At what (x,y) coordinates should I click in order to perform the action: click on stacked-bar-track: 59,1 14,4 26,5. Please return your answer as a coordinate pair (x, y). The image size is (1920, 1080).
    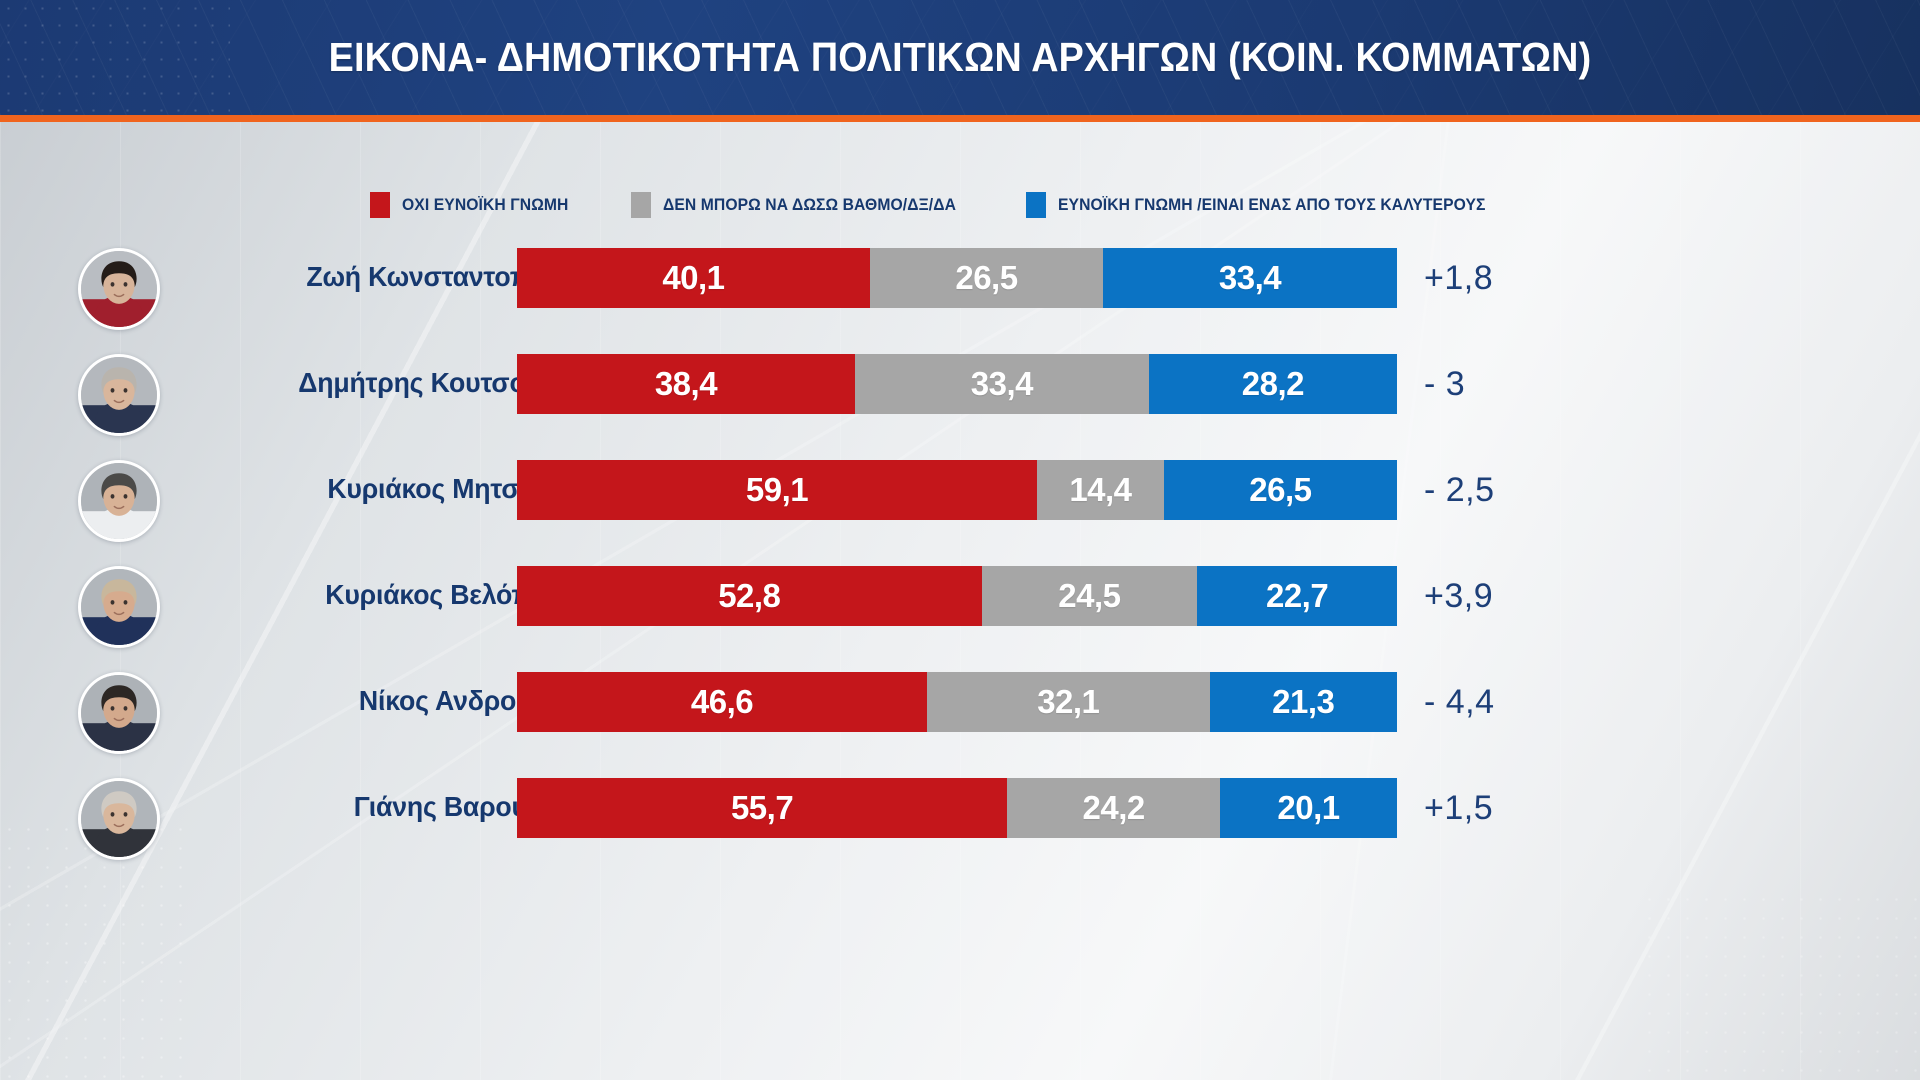
    Looking at the image, I should click on (957, 490).